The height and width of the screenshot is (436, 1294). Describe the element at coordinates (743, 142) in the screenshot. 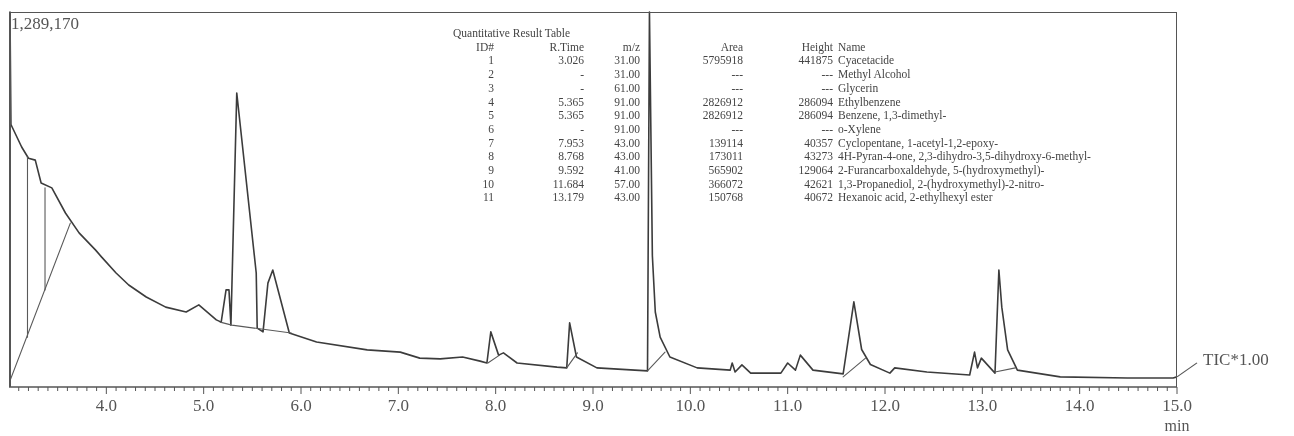

I see `text: 7 7.953 43.00 139114 40357 Cyclopentane, 1-acetyl-1,2-epoxy-` at that location.